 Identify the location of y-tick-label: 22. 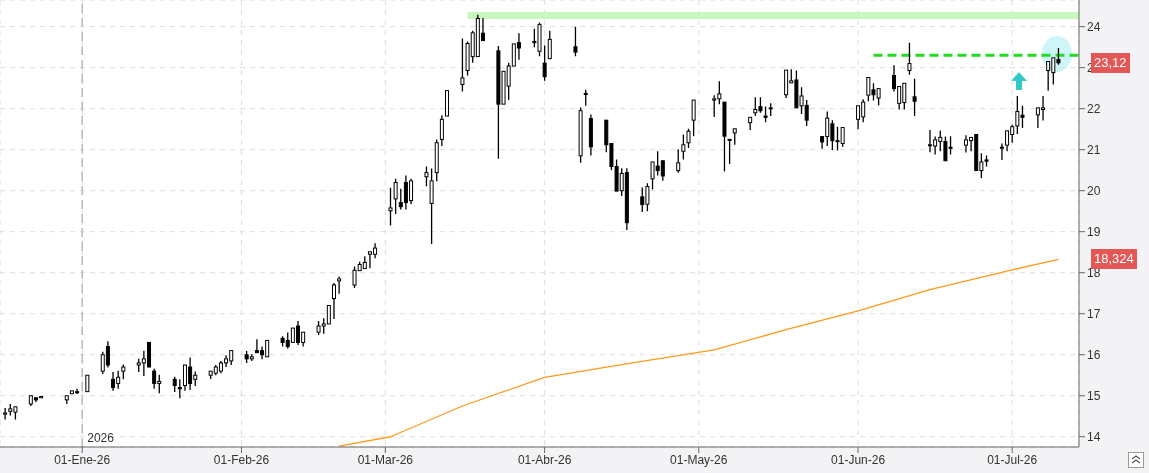
(1094, 108).